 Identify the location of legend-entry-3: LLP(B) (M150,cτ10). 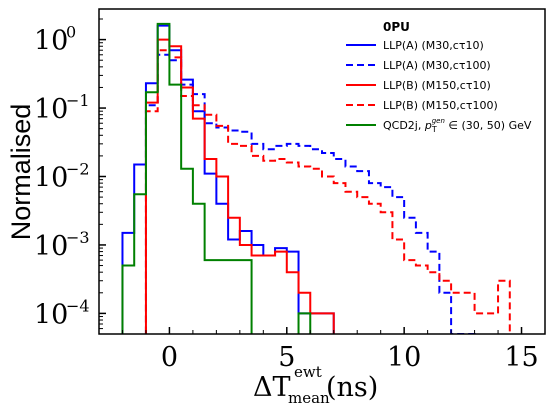
(437, 85).